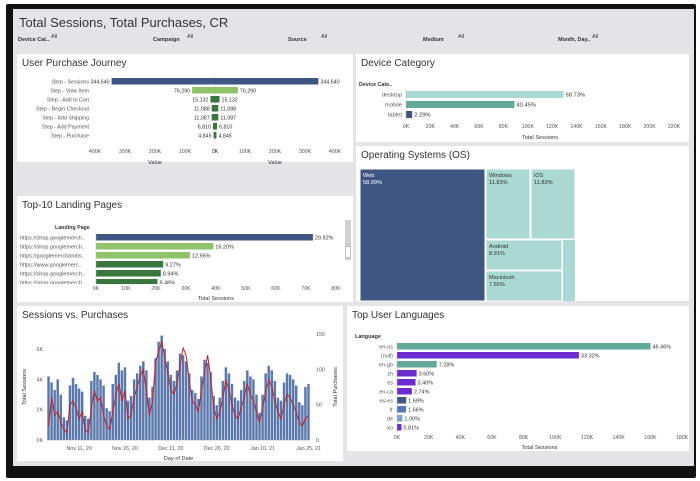  Describe the element at coordinates (217, 449) in the screenshot. I see `x-tick: Dec 26, 20` at that location.